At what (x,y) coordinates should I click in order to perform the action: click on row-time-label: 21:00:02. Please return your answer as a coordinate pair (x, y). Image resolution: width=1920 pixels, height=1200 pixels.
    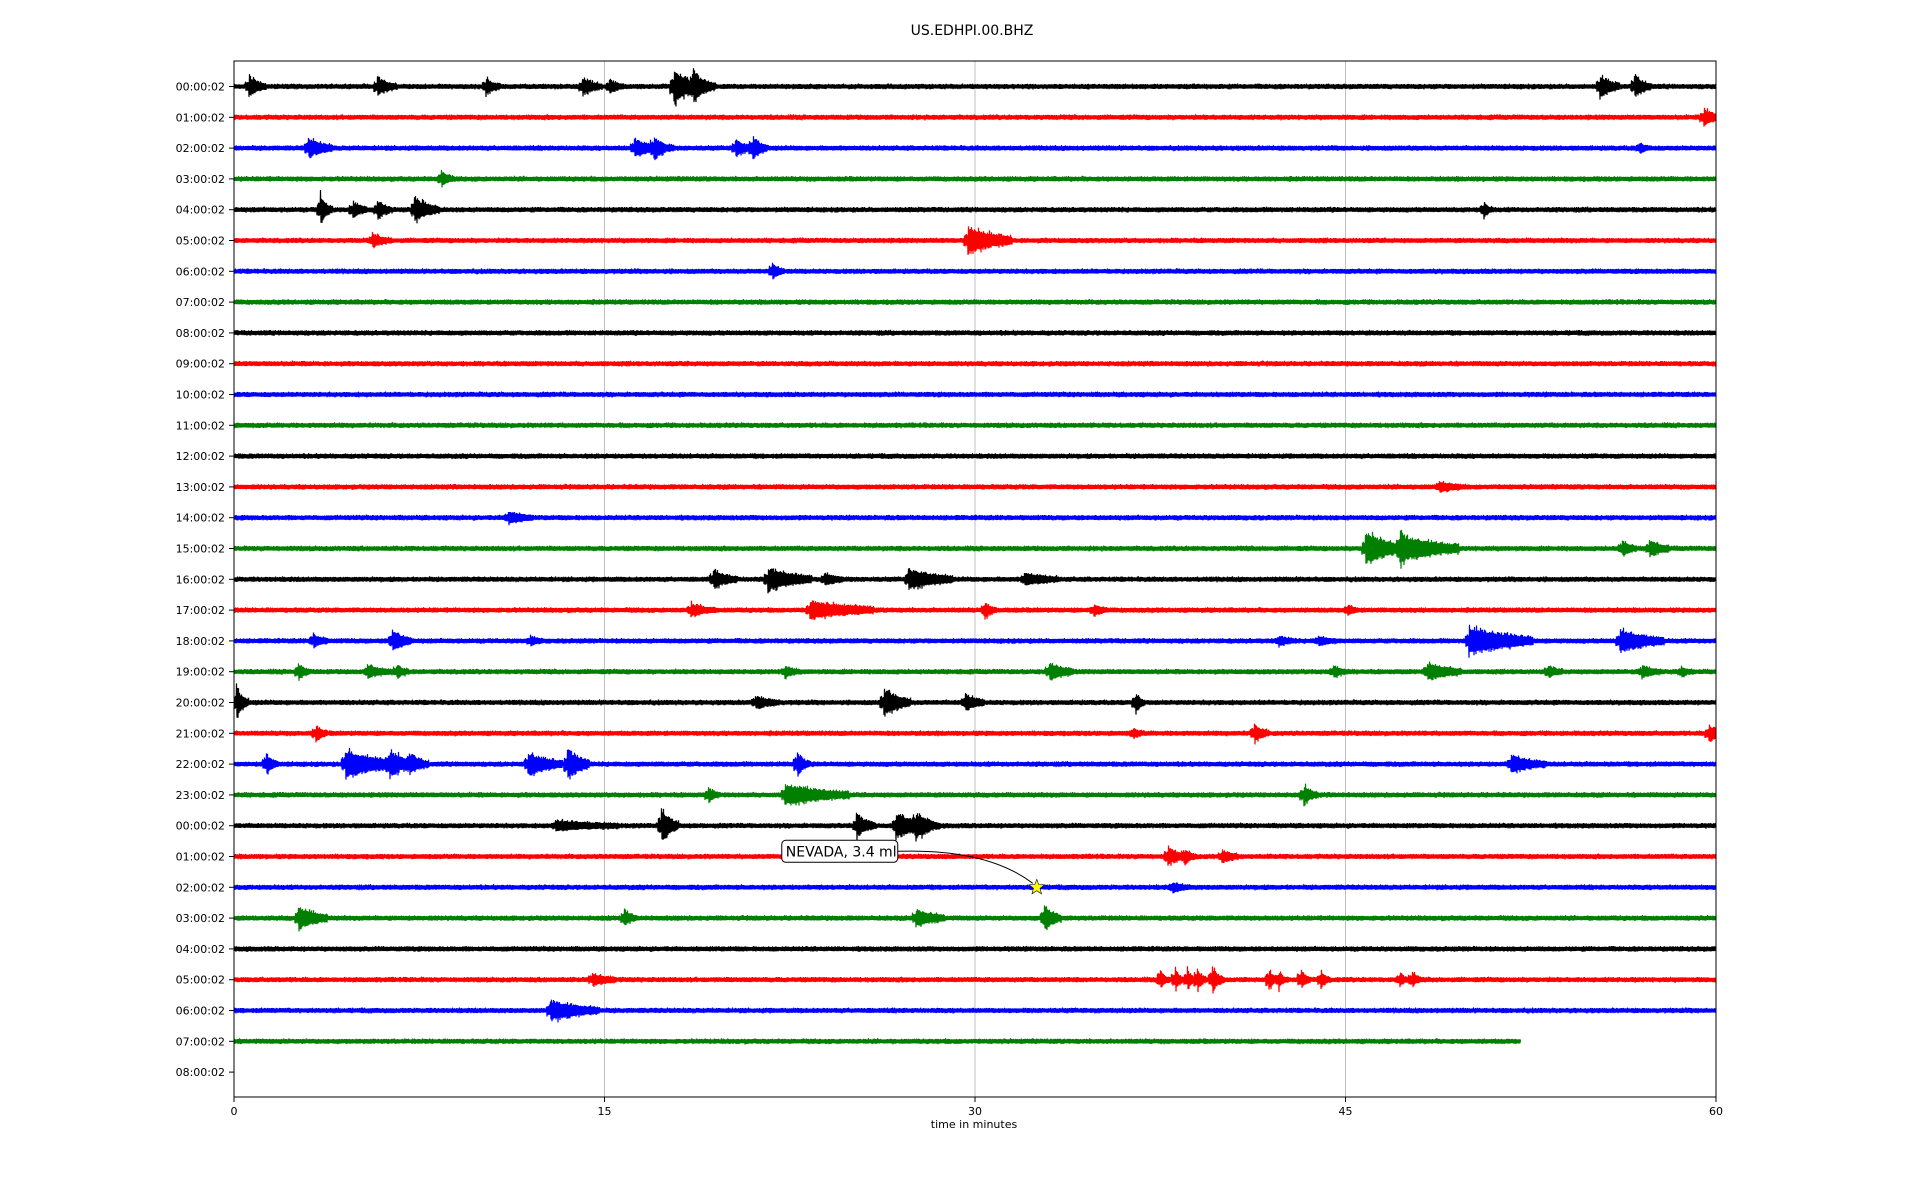
    Looking at the image, I should click on (200, 733).